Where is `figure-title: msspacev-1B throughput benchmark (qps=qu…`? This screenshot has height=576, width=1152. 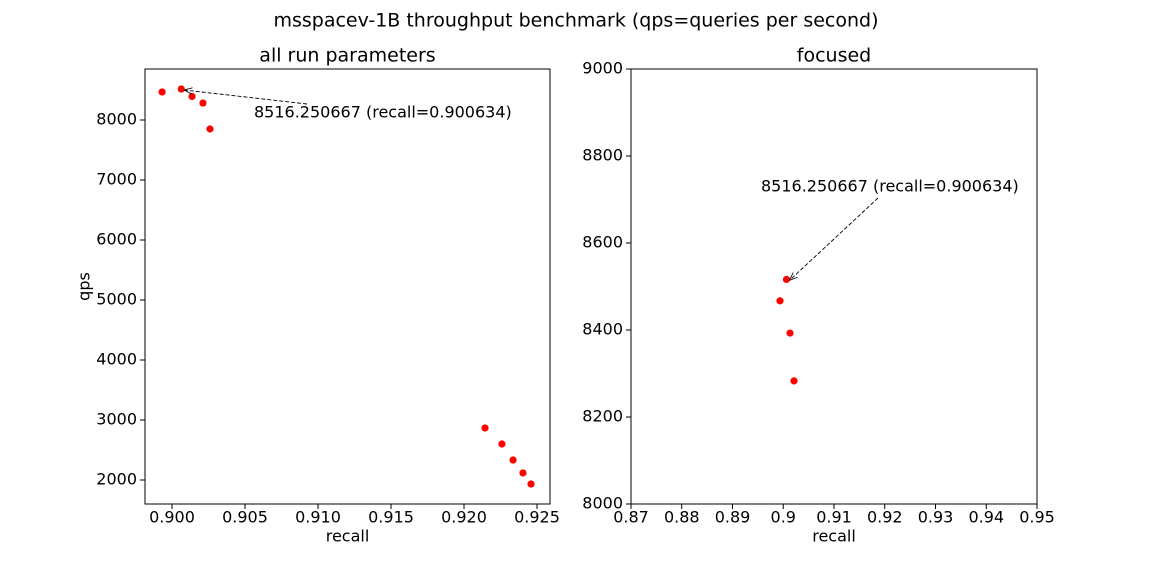 figure-title: msspacev-1B throughput benchmark (qps=qu… is located at coordinates (575, 21).